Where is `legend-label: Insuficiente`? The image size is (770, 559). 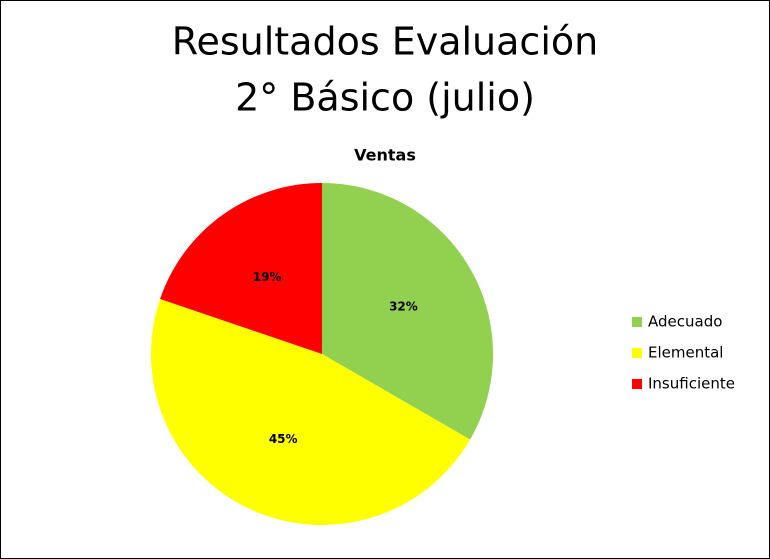 legend-label: Insuficiente is located at coordinates (691, 384).